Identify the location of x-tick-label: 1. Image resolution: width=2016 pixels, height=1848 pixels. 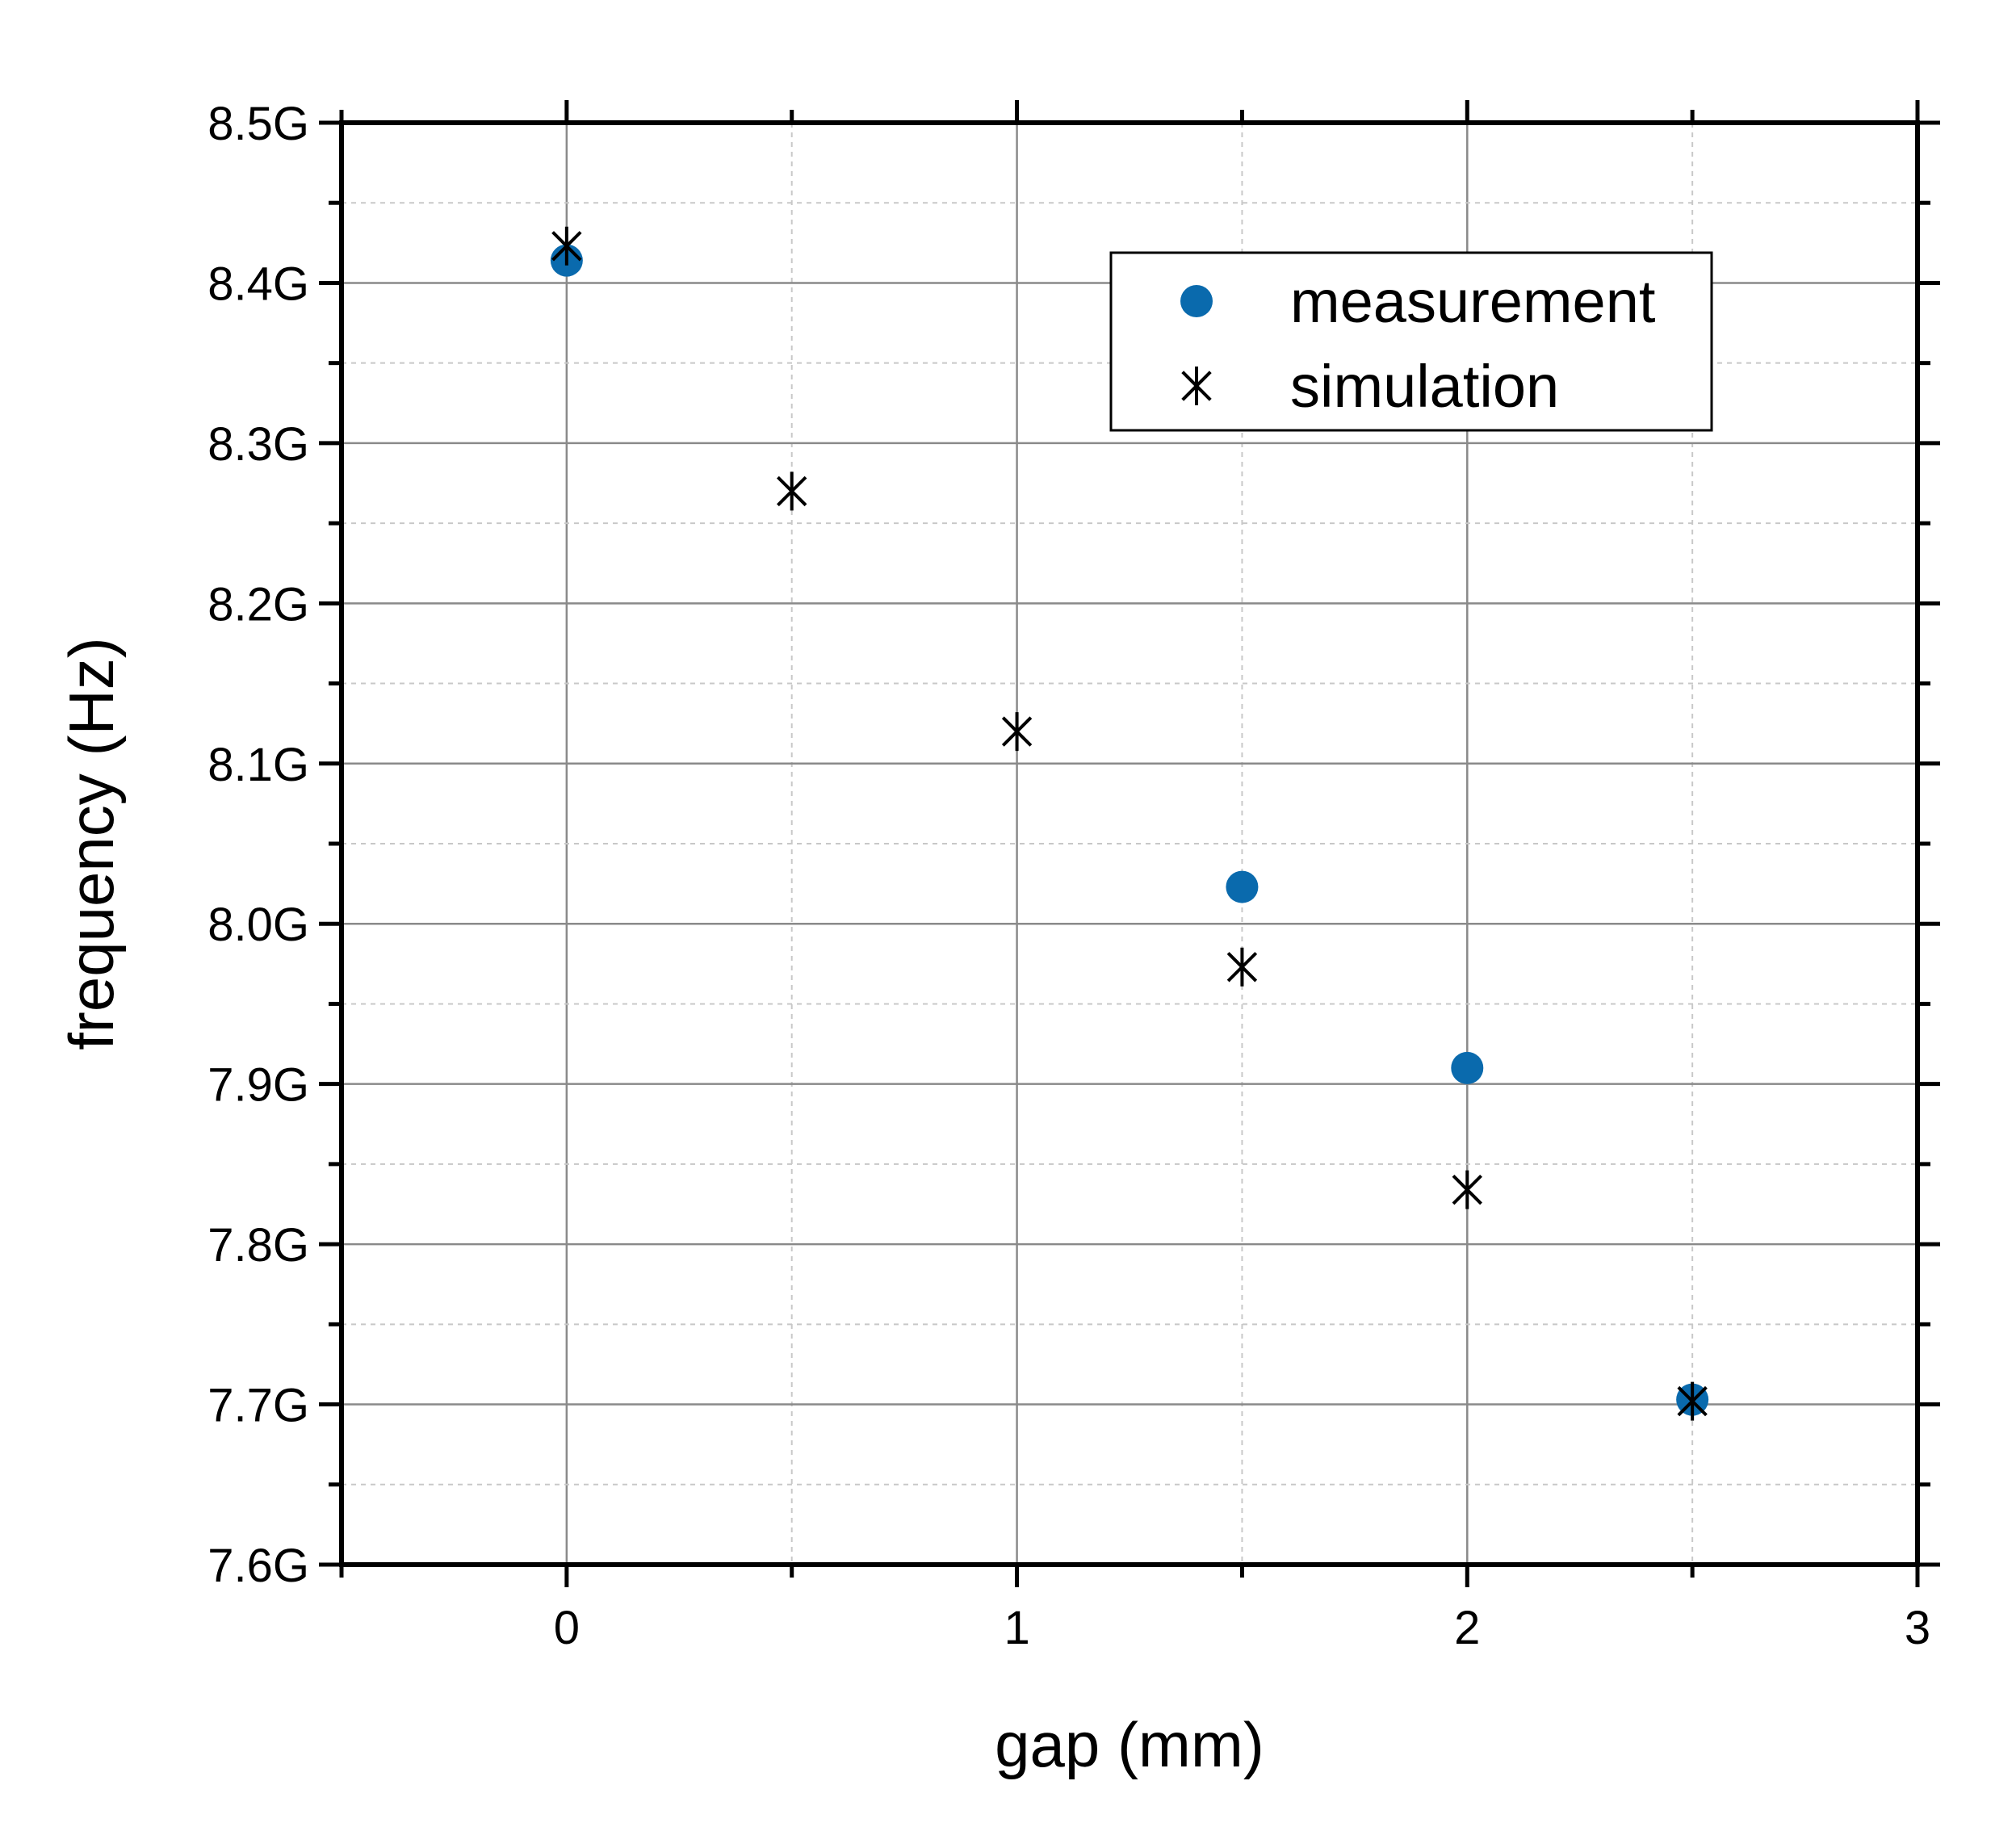
(1016, 1628).